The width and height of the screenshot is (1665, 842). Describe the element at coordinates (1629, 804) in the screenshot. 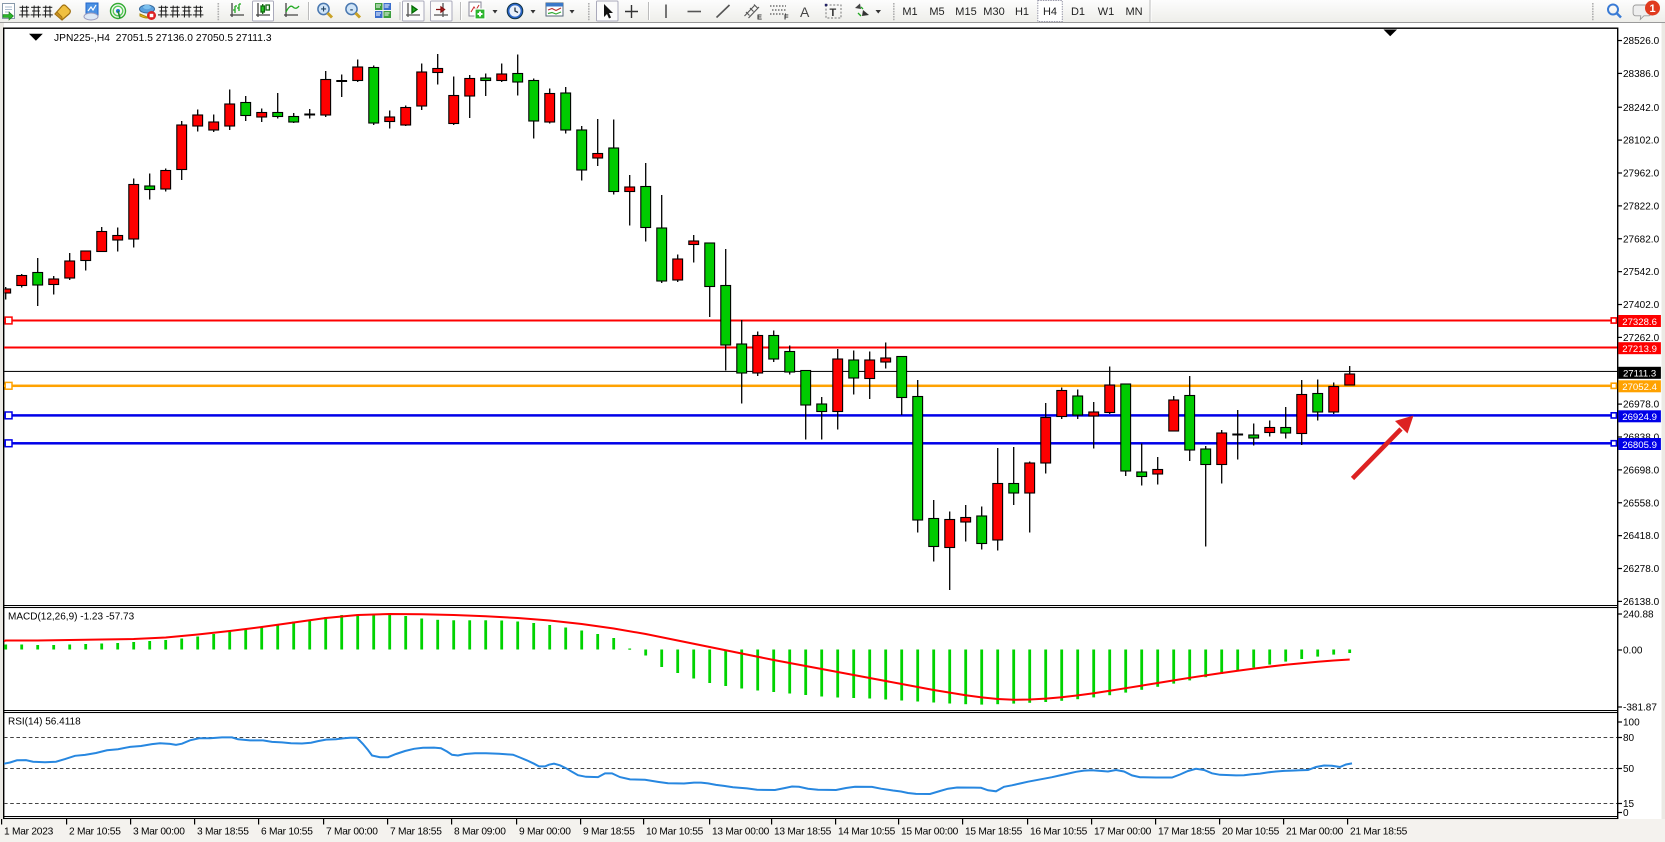

I see `svg-text: 15` at that location.